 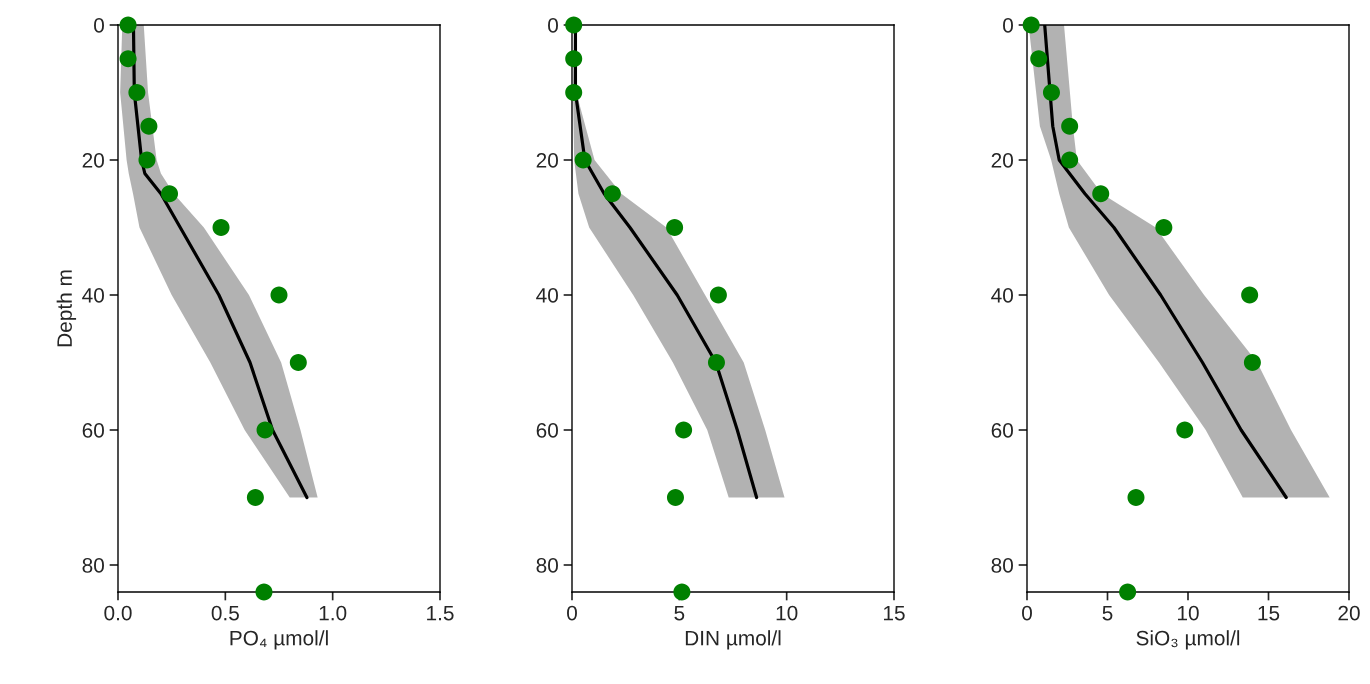 I want to click on x-tick-label: 0.0, so click(x=118, y=613).